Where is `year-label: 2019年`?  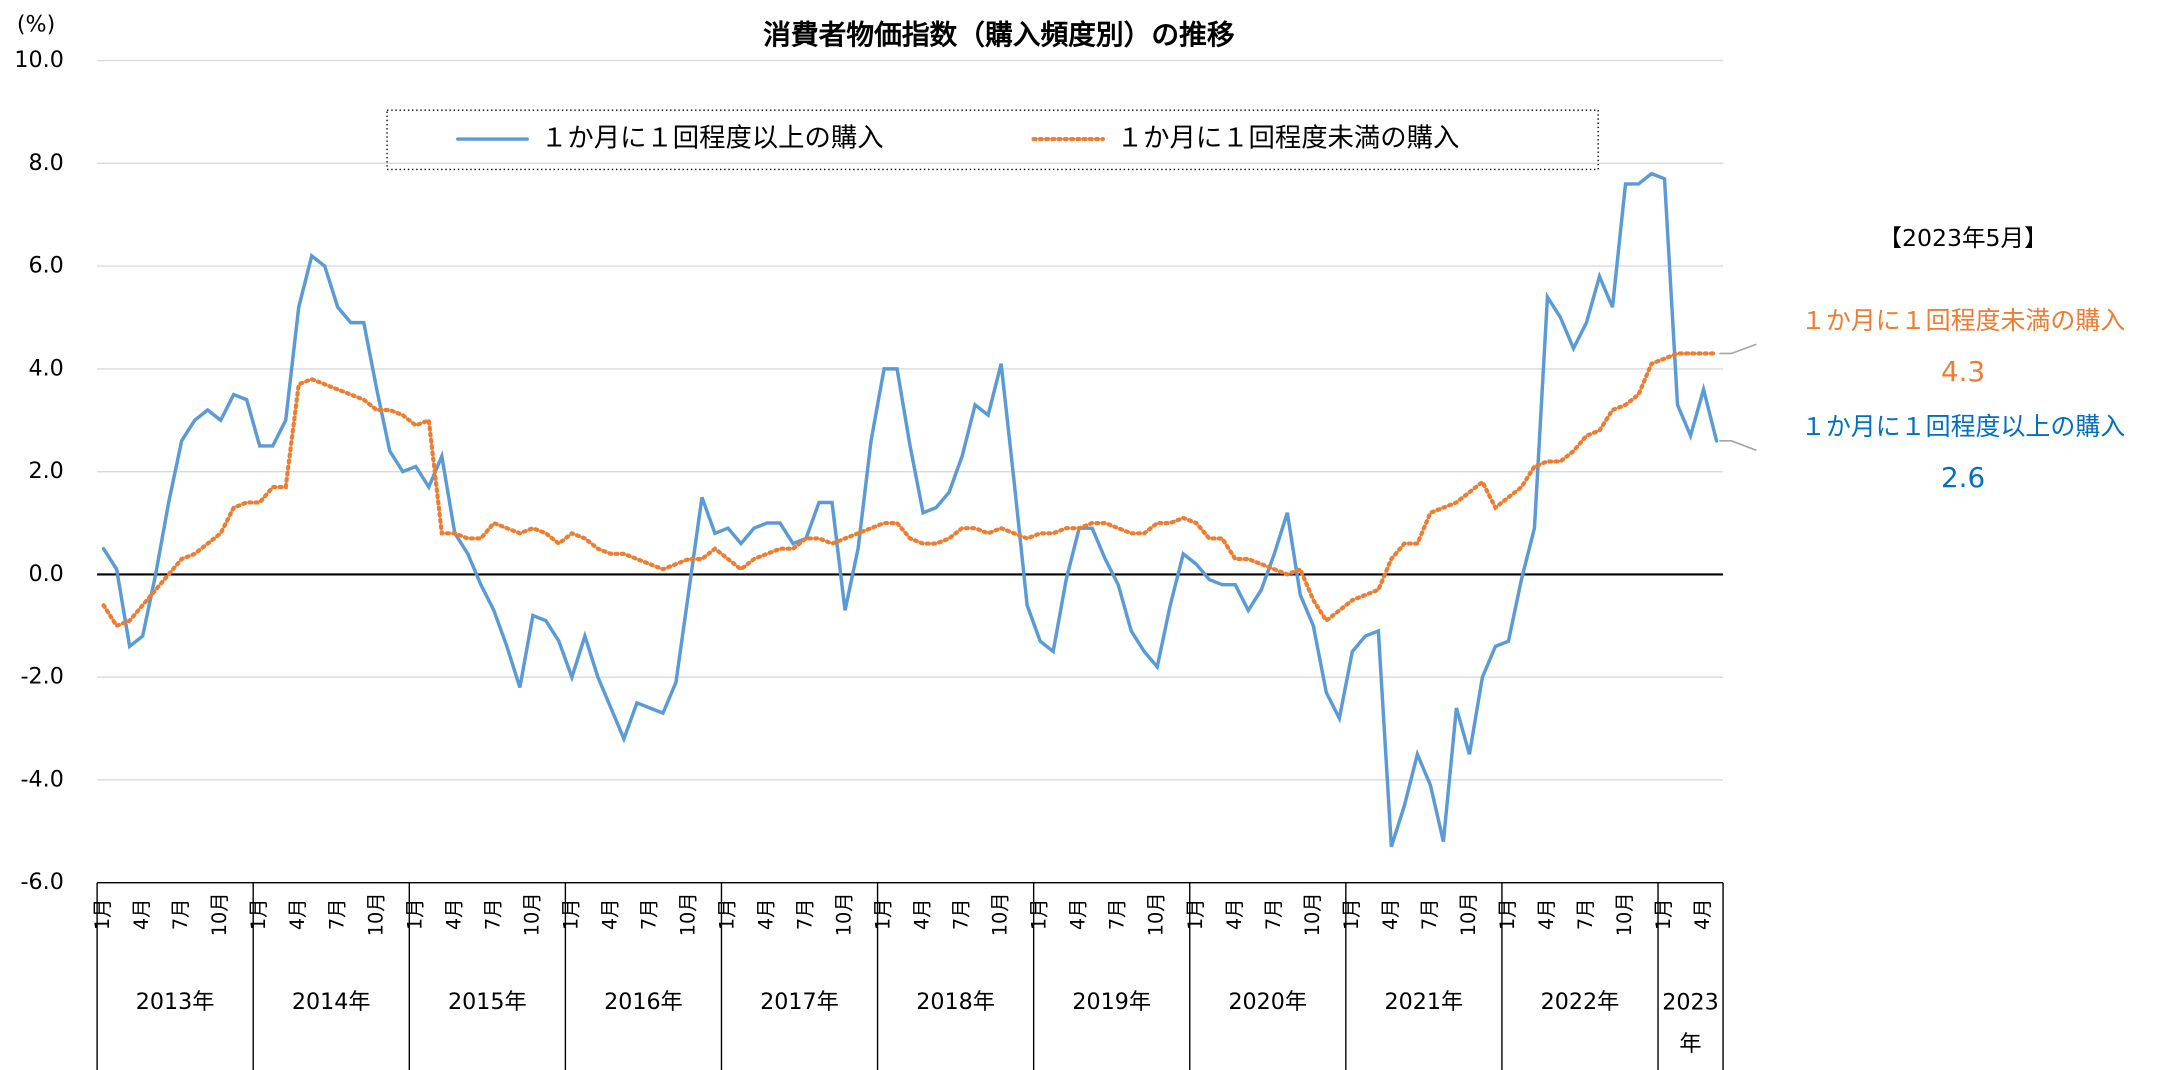 year-label: 2019年 is located at coordinates (1111, 1002).